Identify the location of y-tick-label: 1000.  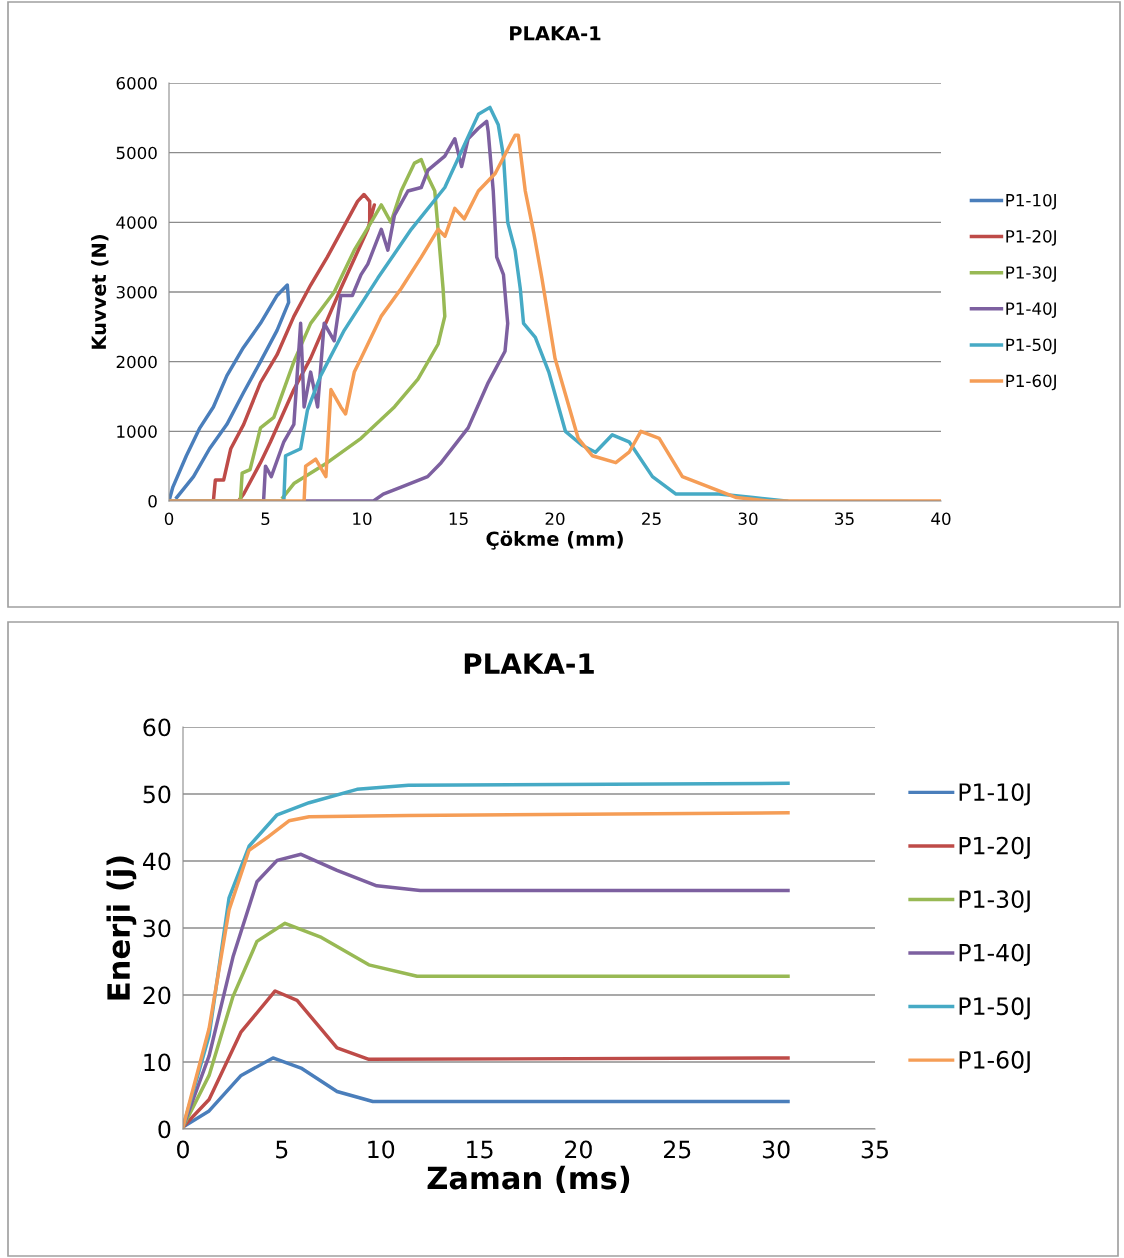
(137, 431).